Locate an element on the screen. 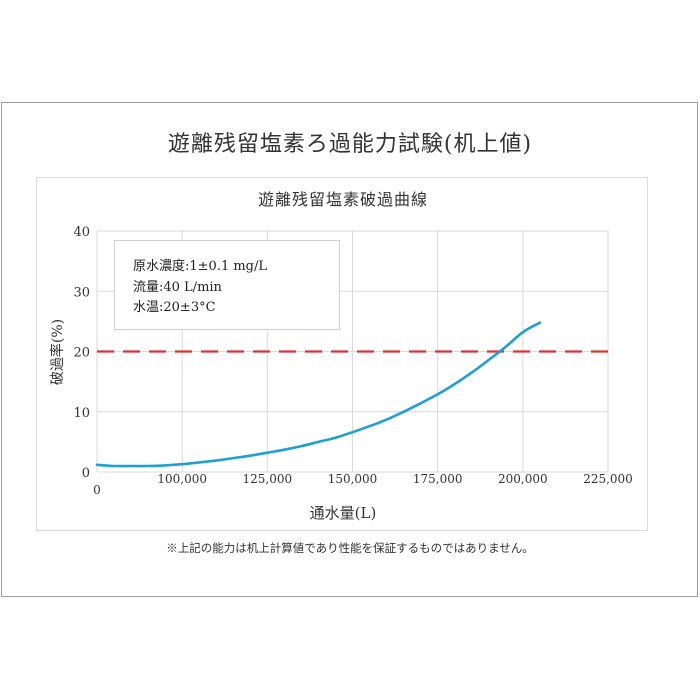 This screenshot has width=700, height=700. x-origin-label: 0 is located at coordinates (97, 490).